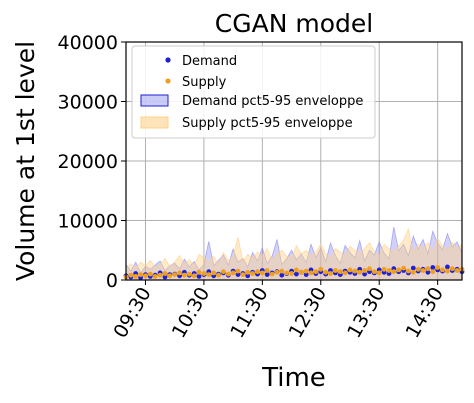 The width and height of the screenshot is (474, 403). Describe the element at coordinates (88, 162) in the screenshot. I see `y-tick-label: 20000` at that location.